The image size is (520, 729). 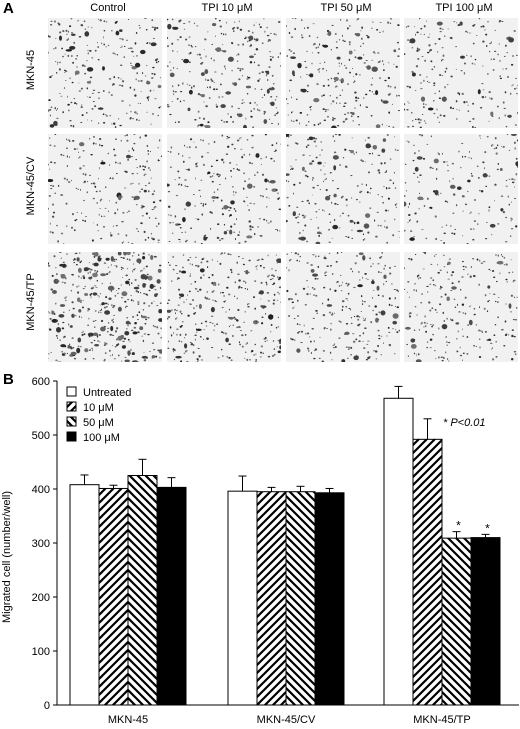 What do you see at coordinates (41, 598) in the screenshot?
I see `y-tick-label: 200` at bounding box center [41, 598].